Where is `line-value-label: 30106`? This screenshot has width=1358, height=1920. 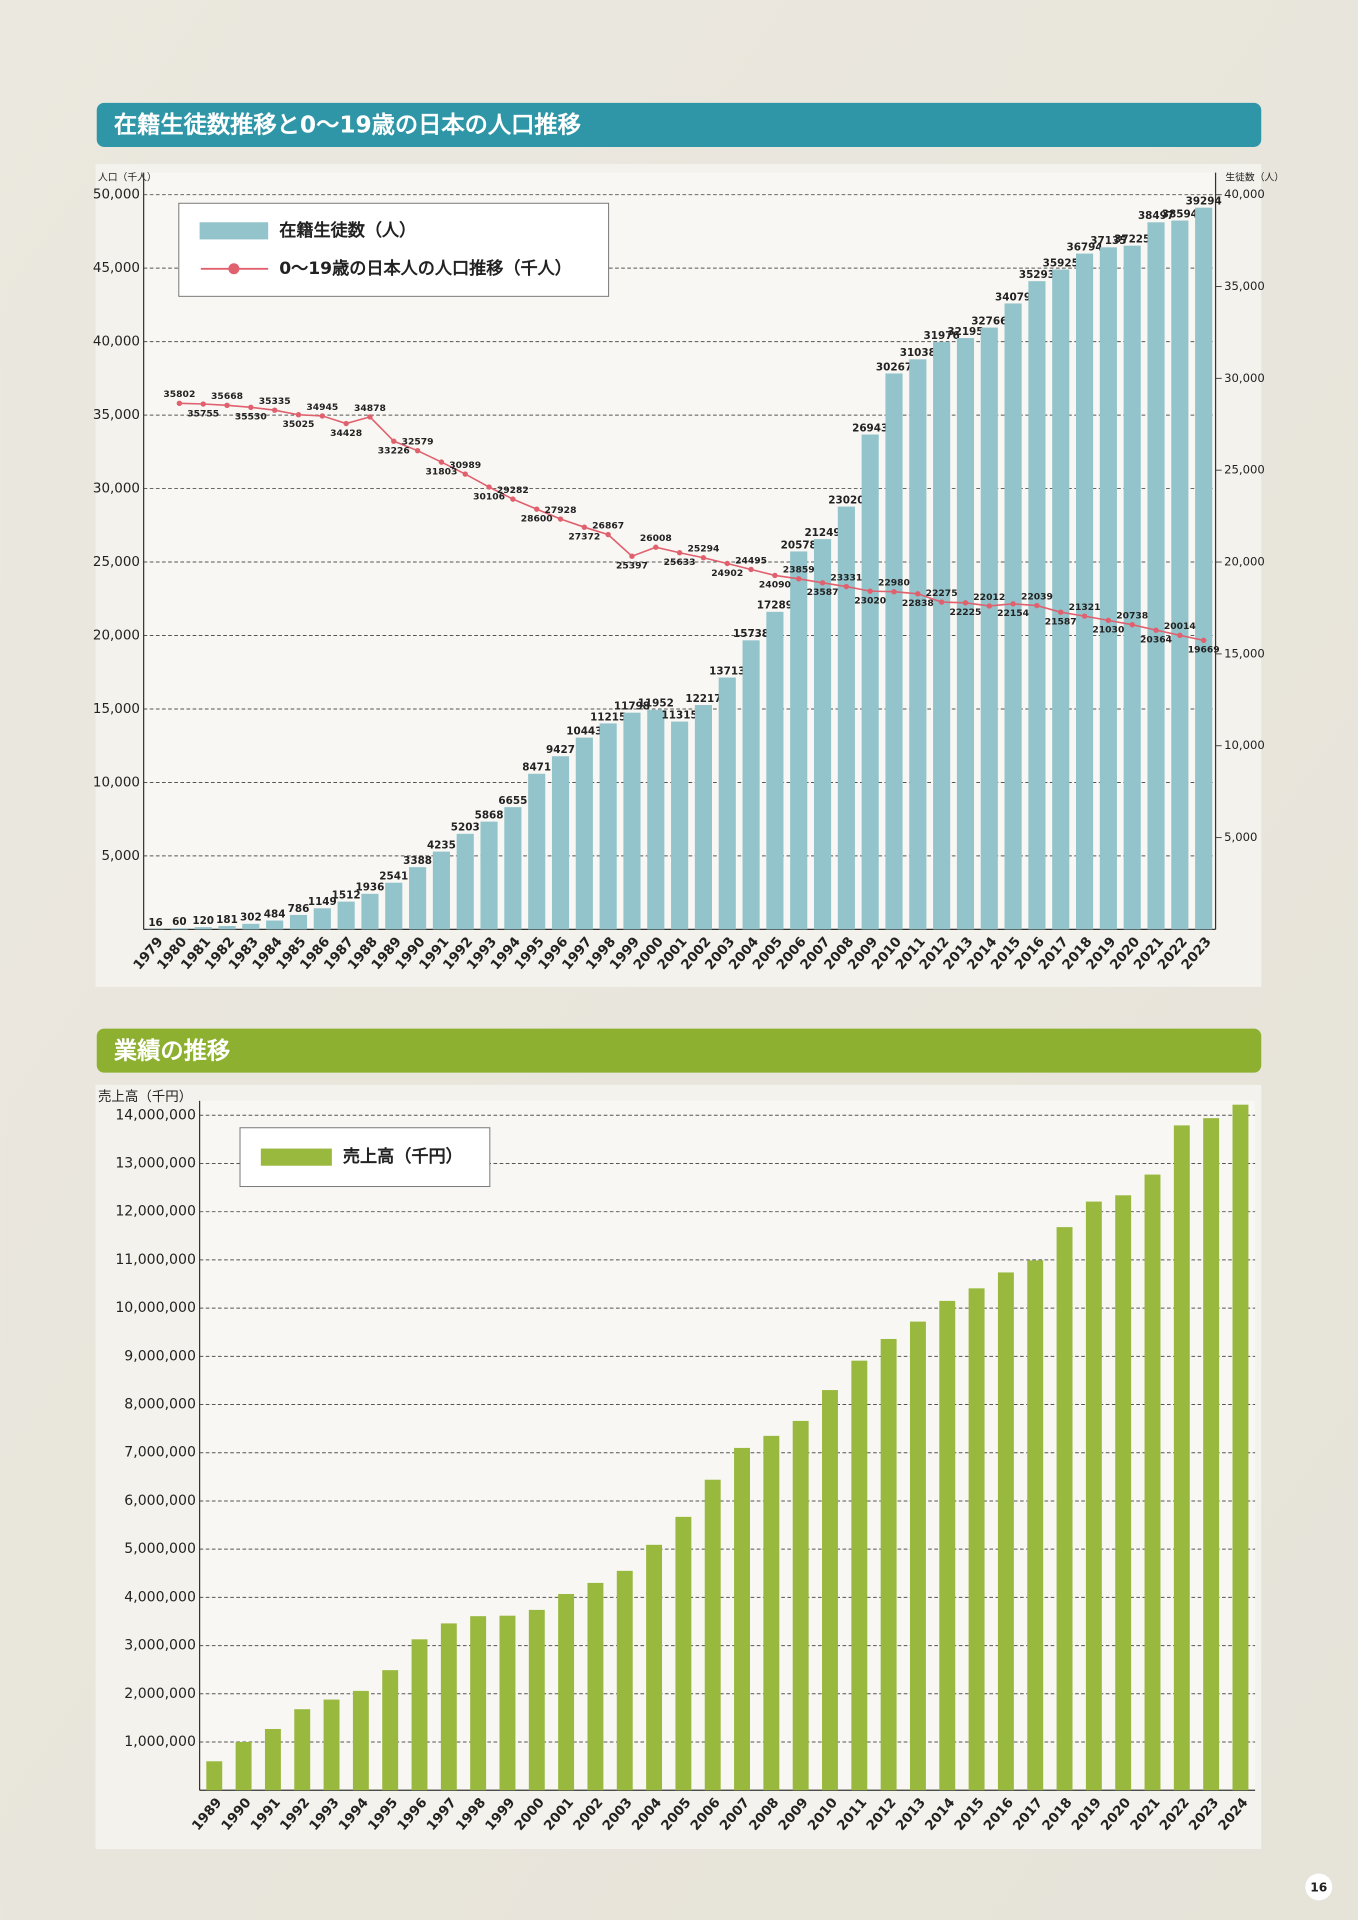 line-value-label: 30106 is located at coordinates (489, 496).